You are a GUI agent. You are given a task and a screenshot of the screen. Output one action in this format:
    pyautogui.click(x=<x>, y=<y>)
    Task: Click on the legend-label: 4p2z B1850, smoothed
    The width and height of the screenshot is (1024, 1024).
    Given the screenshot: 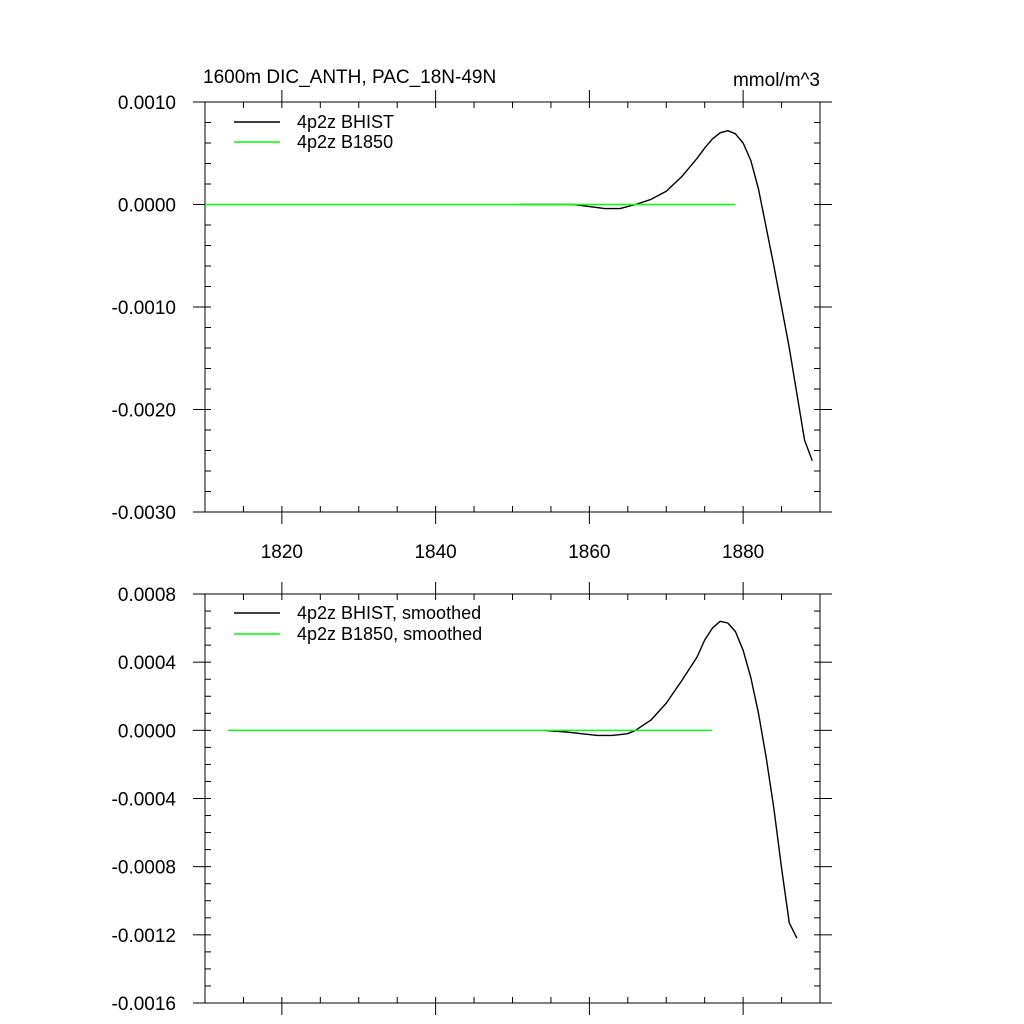 What is the action you would take?
    pyautogui.click(x=389, y=634)
    